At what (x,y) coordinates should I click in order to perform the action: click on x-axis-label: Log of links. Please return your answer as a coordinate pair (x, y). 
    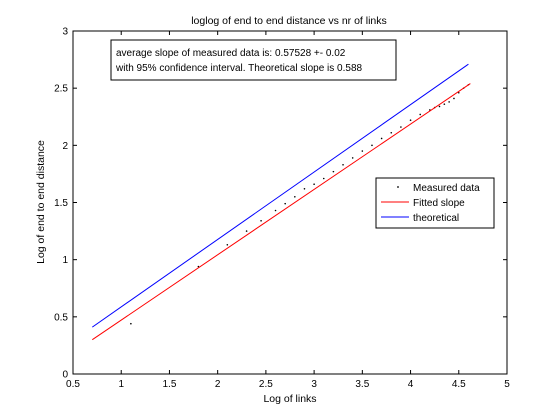
    Looking at the image, I should click on (289, 399).